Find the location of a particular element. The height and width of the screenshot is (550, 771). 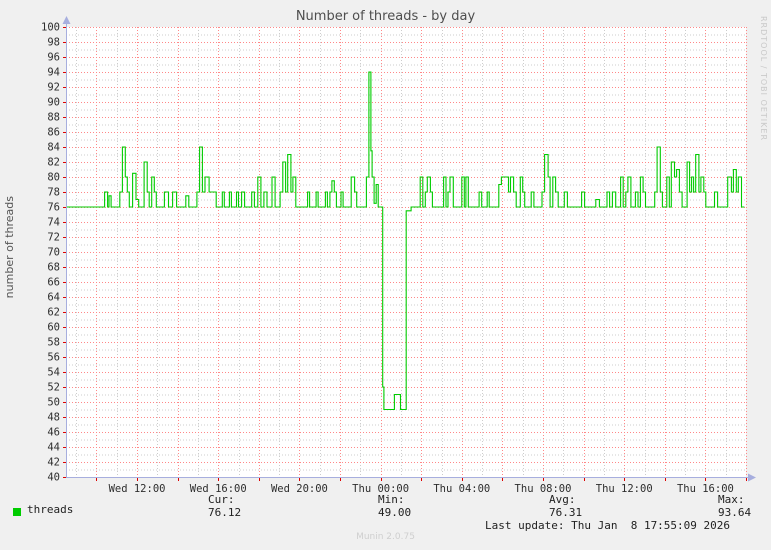

y-tick-label: 82 is located at coordinates (53, 163).